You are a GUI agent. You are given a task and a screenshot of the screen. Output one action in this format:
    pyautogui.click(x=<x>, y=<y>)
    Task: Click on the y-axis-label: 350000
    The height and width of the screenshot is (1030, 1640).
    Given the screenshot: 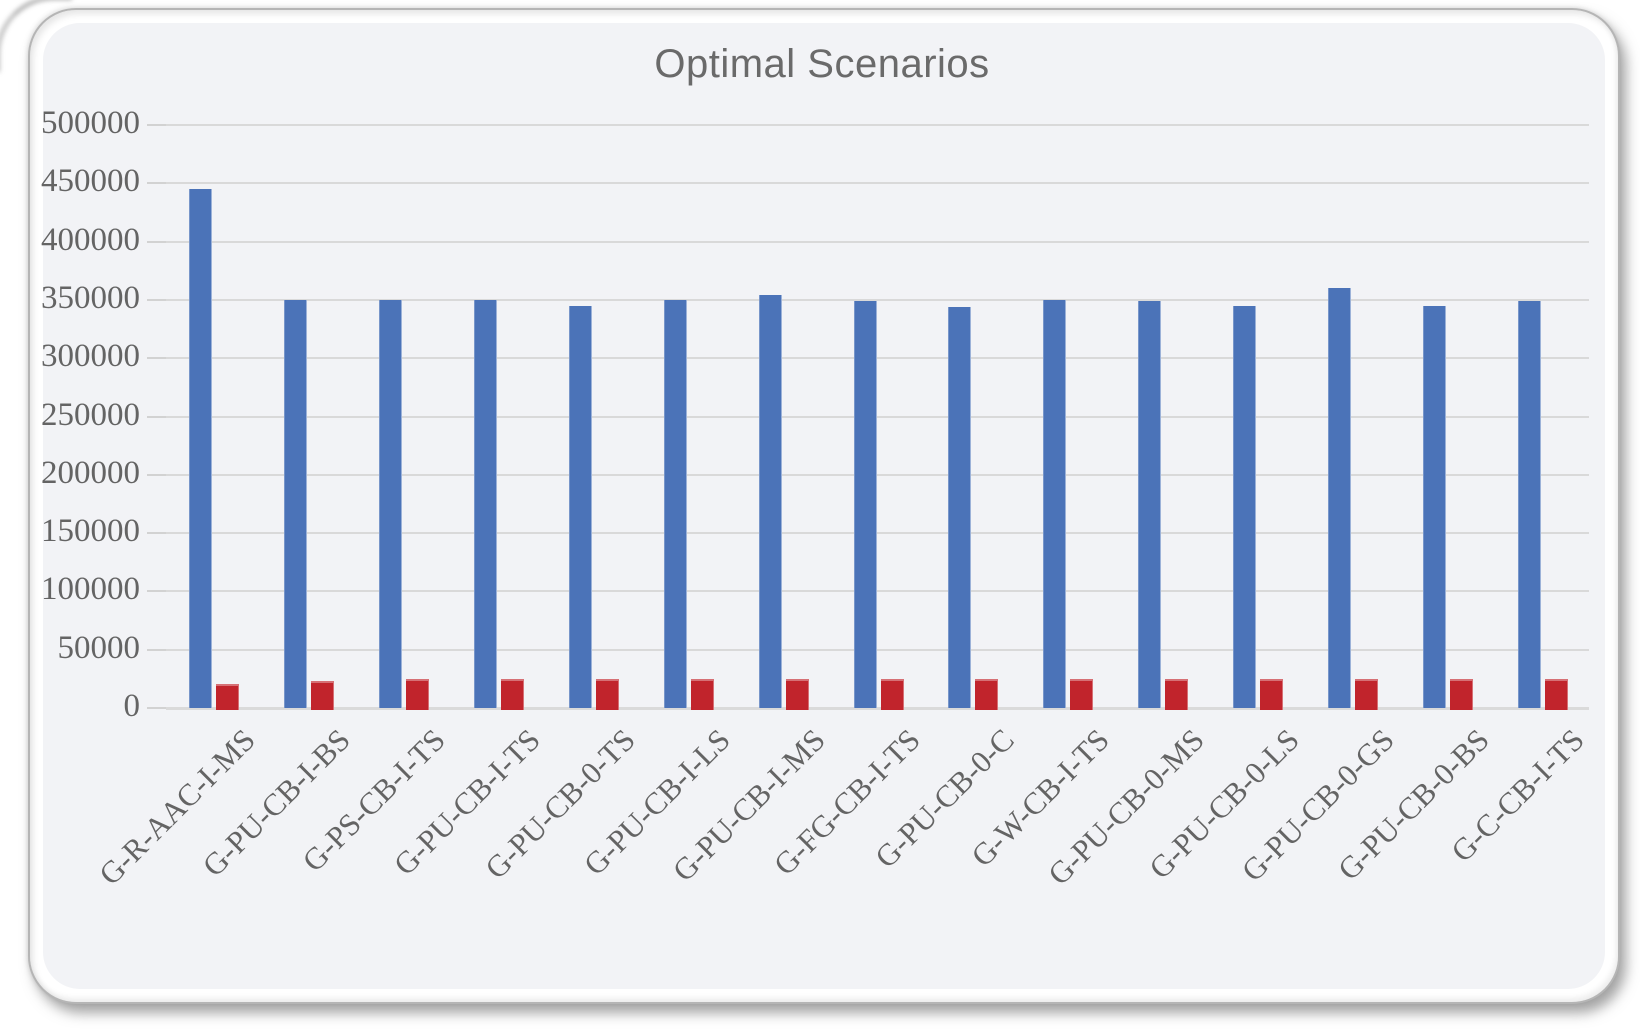 What is the action you would take?
    pyautogui.click(x=90, y=297)
    